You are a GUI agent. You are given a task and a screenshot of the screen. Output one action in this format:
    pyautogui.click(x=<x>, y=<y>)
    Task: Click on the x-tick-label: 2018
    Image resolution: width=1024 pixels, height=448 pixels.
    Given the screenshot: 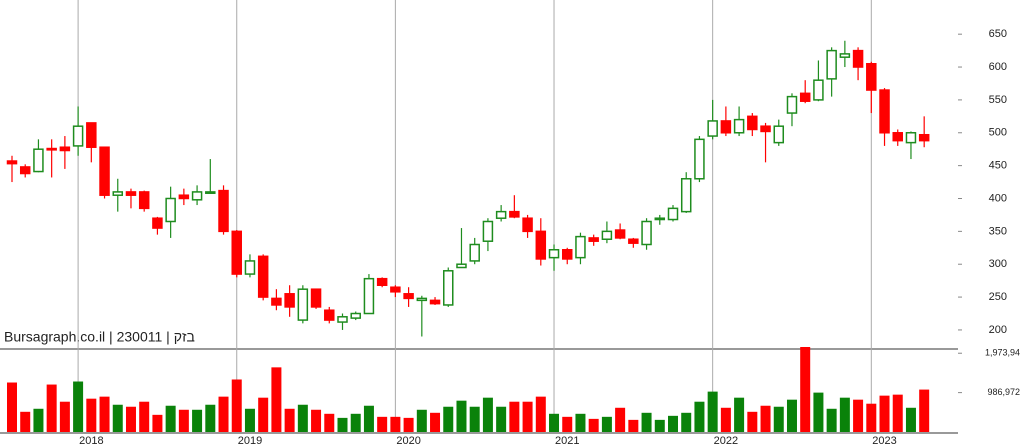 What is the action you would take?
    pyautogui.click(x=91, y=441)
    